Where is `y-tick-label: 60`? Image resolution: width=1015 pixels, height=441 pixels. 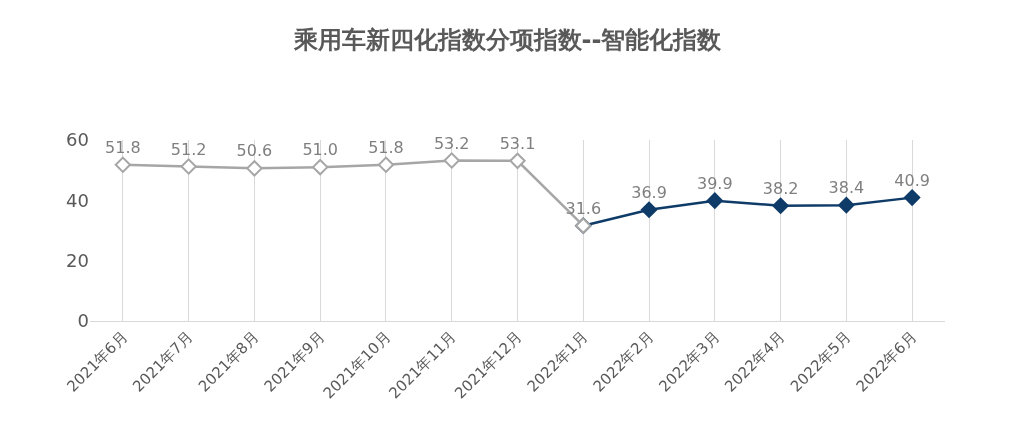 y-tick-label: 60 is located at coordinates (77, 140).